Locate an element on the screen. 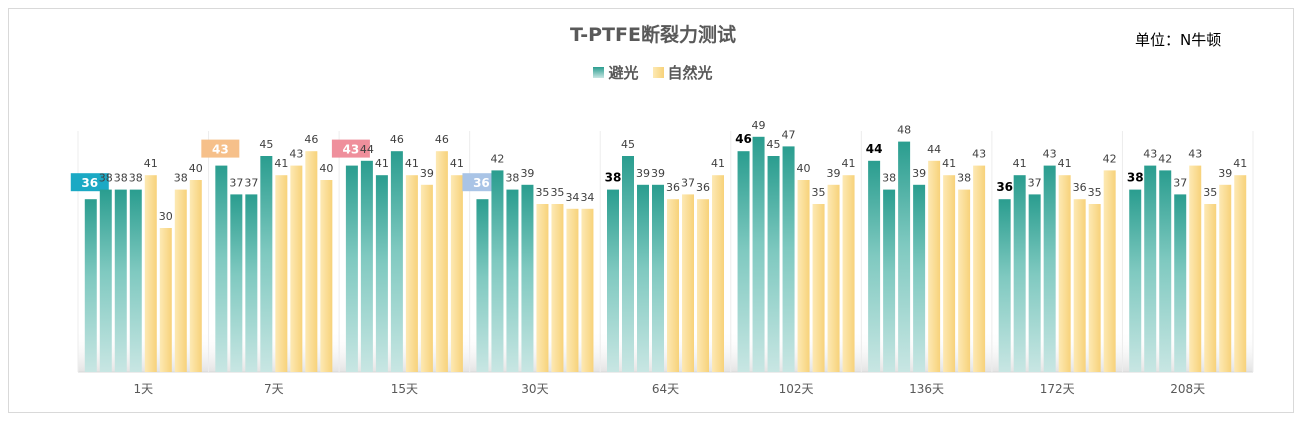 This screenshot has width=1306, height=427. x-tick-label: 136天 is located at coordinates (926, 389).